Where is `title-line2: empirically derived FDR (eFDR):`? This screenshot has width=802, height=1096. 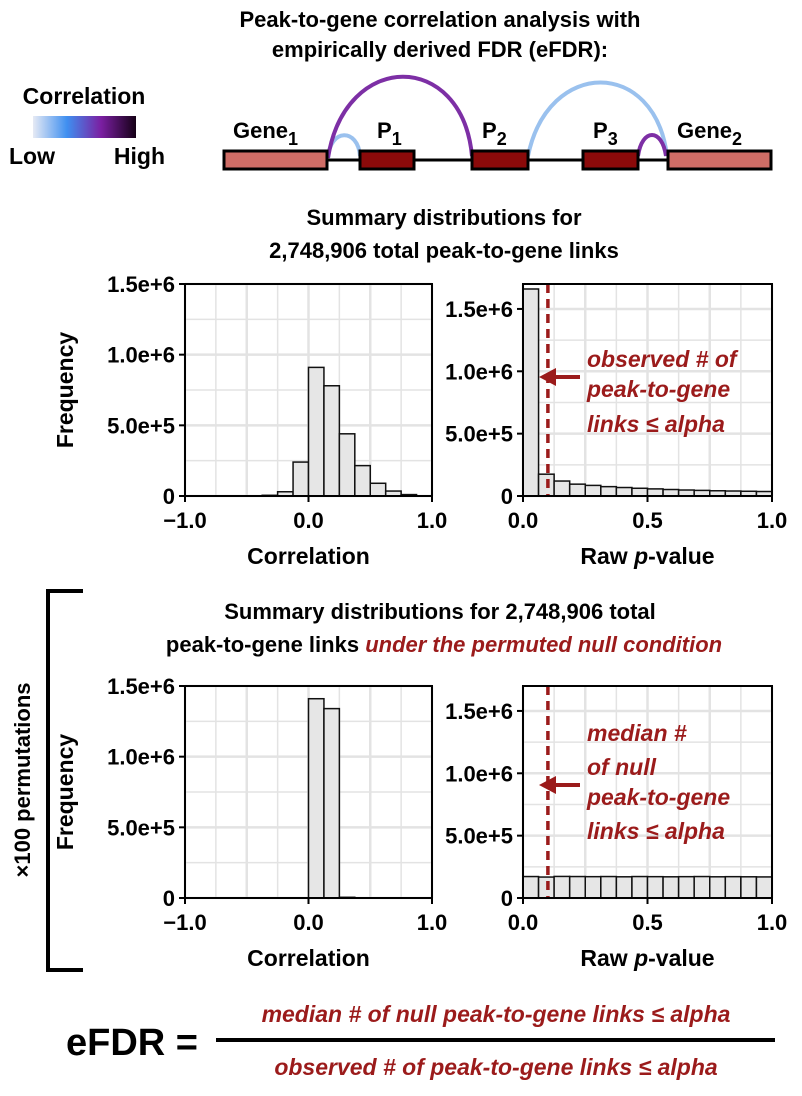
title-line2: empirically derived FDR (eFDR): is located at coordinates (440, 49).